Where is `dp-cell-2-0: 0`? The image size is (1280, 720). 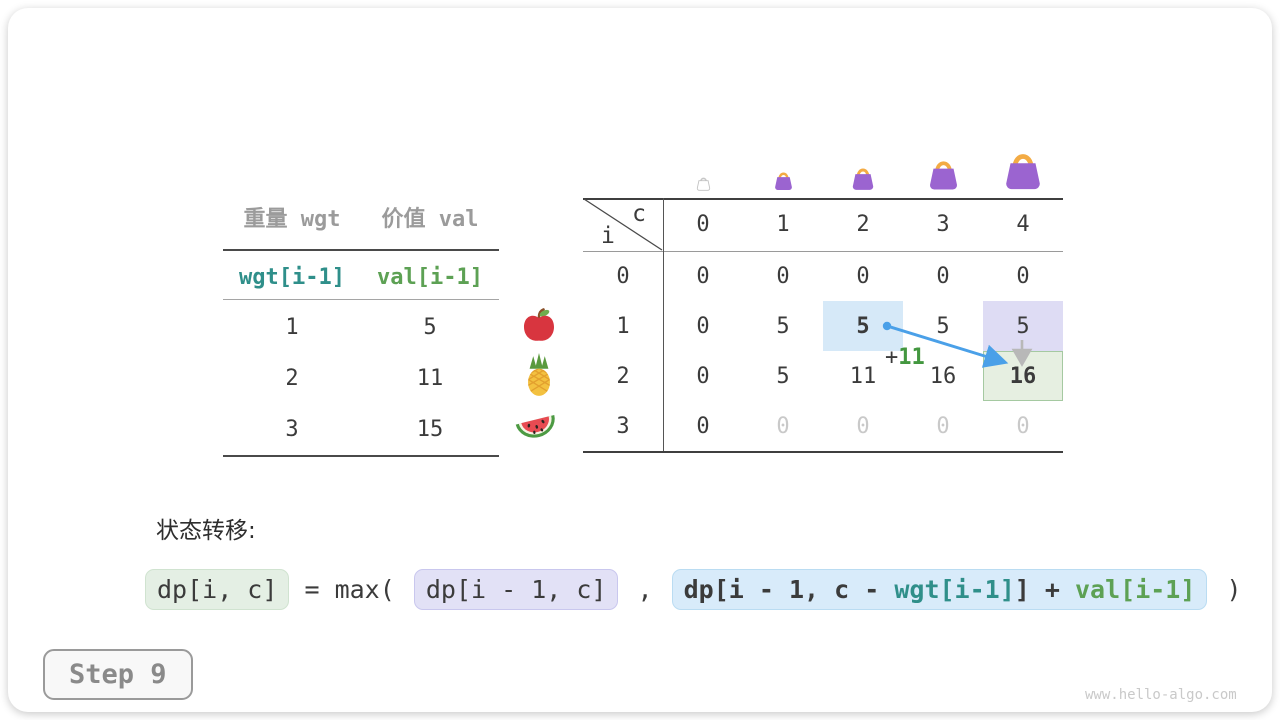
dp-cell-2-0: 0 is located at coordinates (703, 376).